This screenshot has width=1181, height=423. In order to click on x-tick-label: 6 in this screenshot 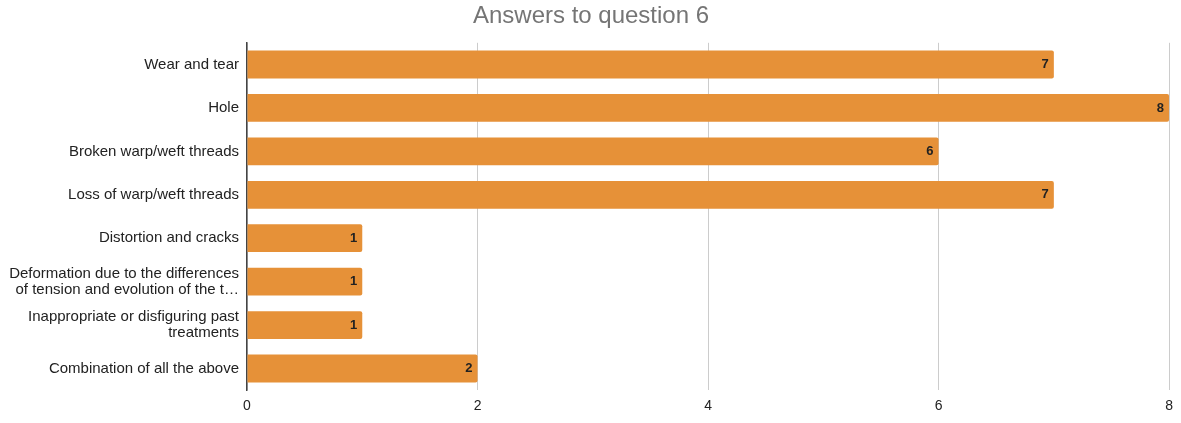, I will do `click(938, 405)`.